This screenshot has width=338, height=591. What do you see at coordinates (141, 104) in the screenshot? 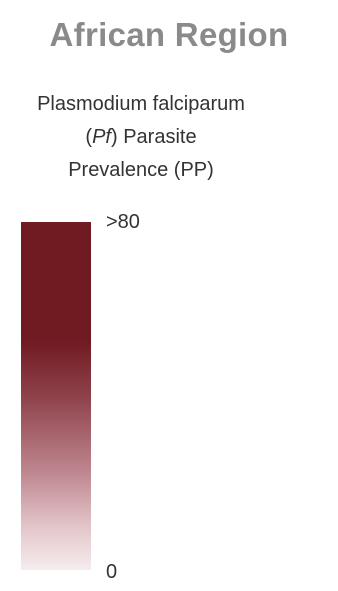
I see `legend-title-line1: Plasmodium falciparum` at bounding box center [141, 104].